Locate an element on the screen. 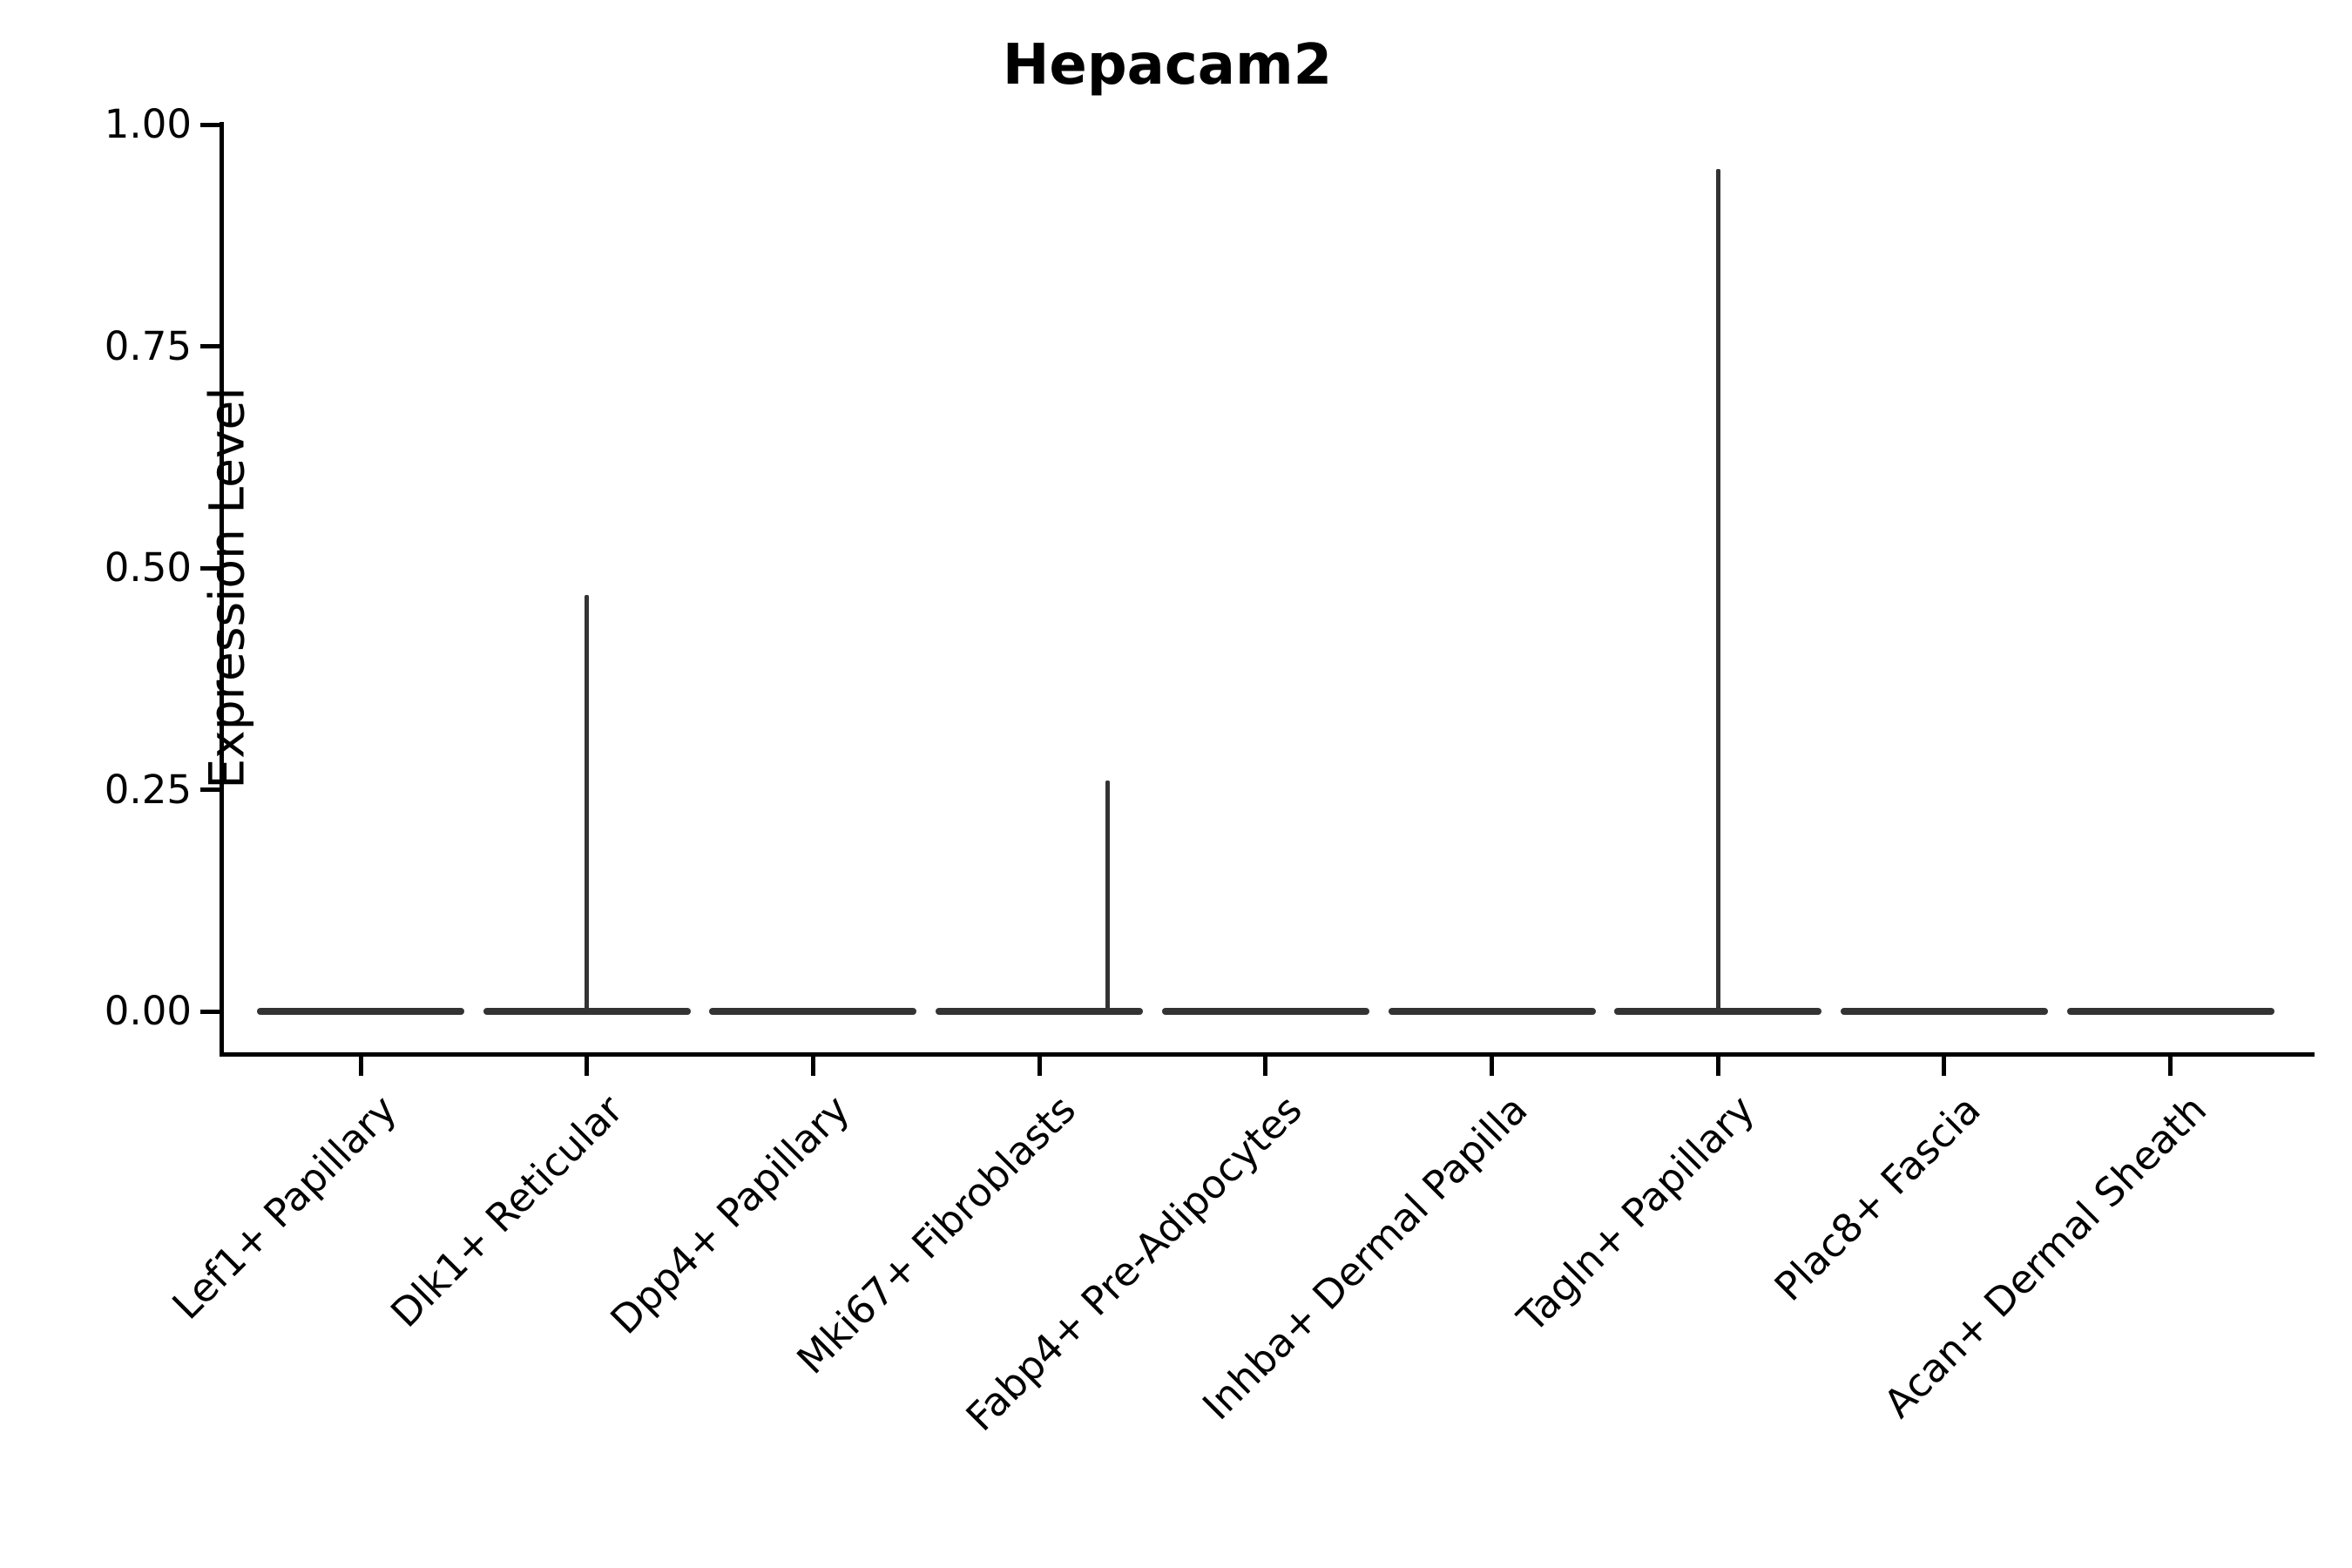 The image size is (2352, 1568). x-tick-label: Dpp4+ Papillary is located at coordinates (729, 1214).